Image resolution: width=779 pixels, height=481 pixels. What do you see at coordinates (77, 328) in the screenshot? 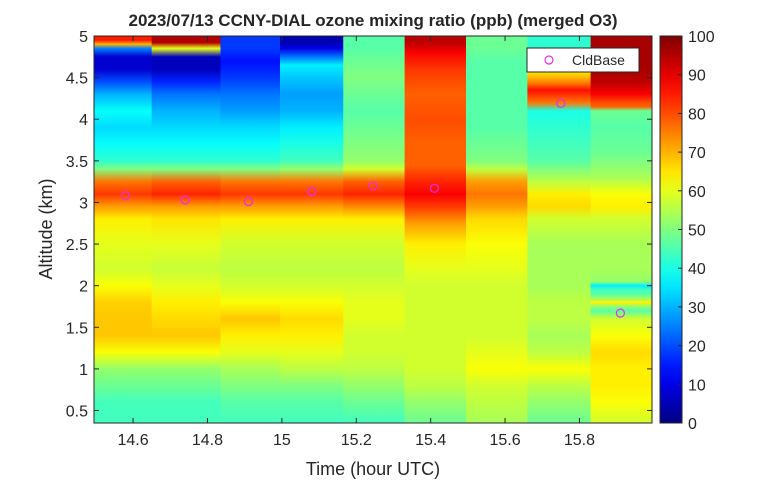
I see `y-tick-label: 1.5` at bounding box center [77, 328].